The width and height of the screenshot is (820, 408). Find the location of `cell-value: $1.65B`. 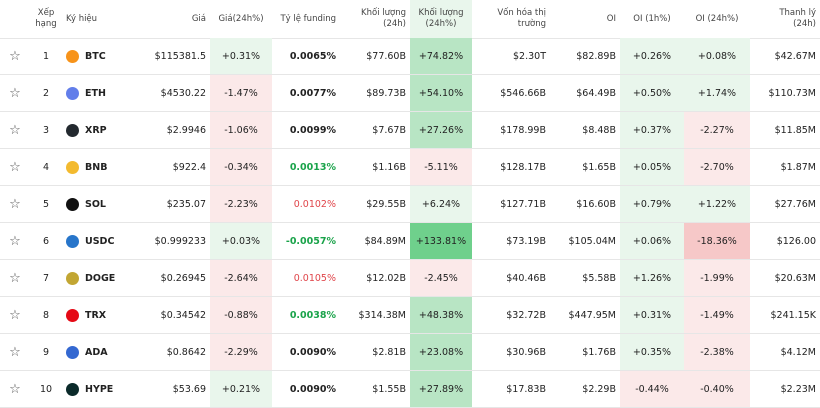

cell-value: $1.65B is located at coordinates (599, 167).